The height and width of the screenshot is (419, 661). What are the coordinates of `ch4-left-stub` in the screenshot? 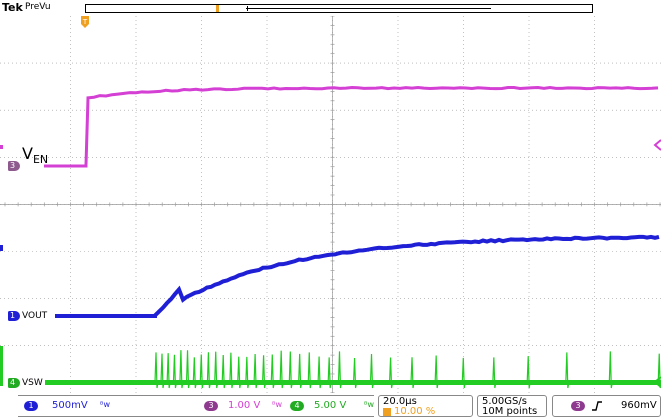 It's located at (1, 366).